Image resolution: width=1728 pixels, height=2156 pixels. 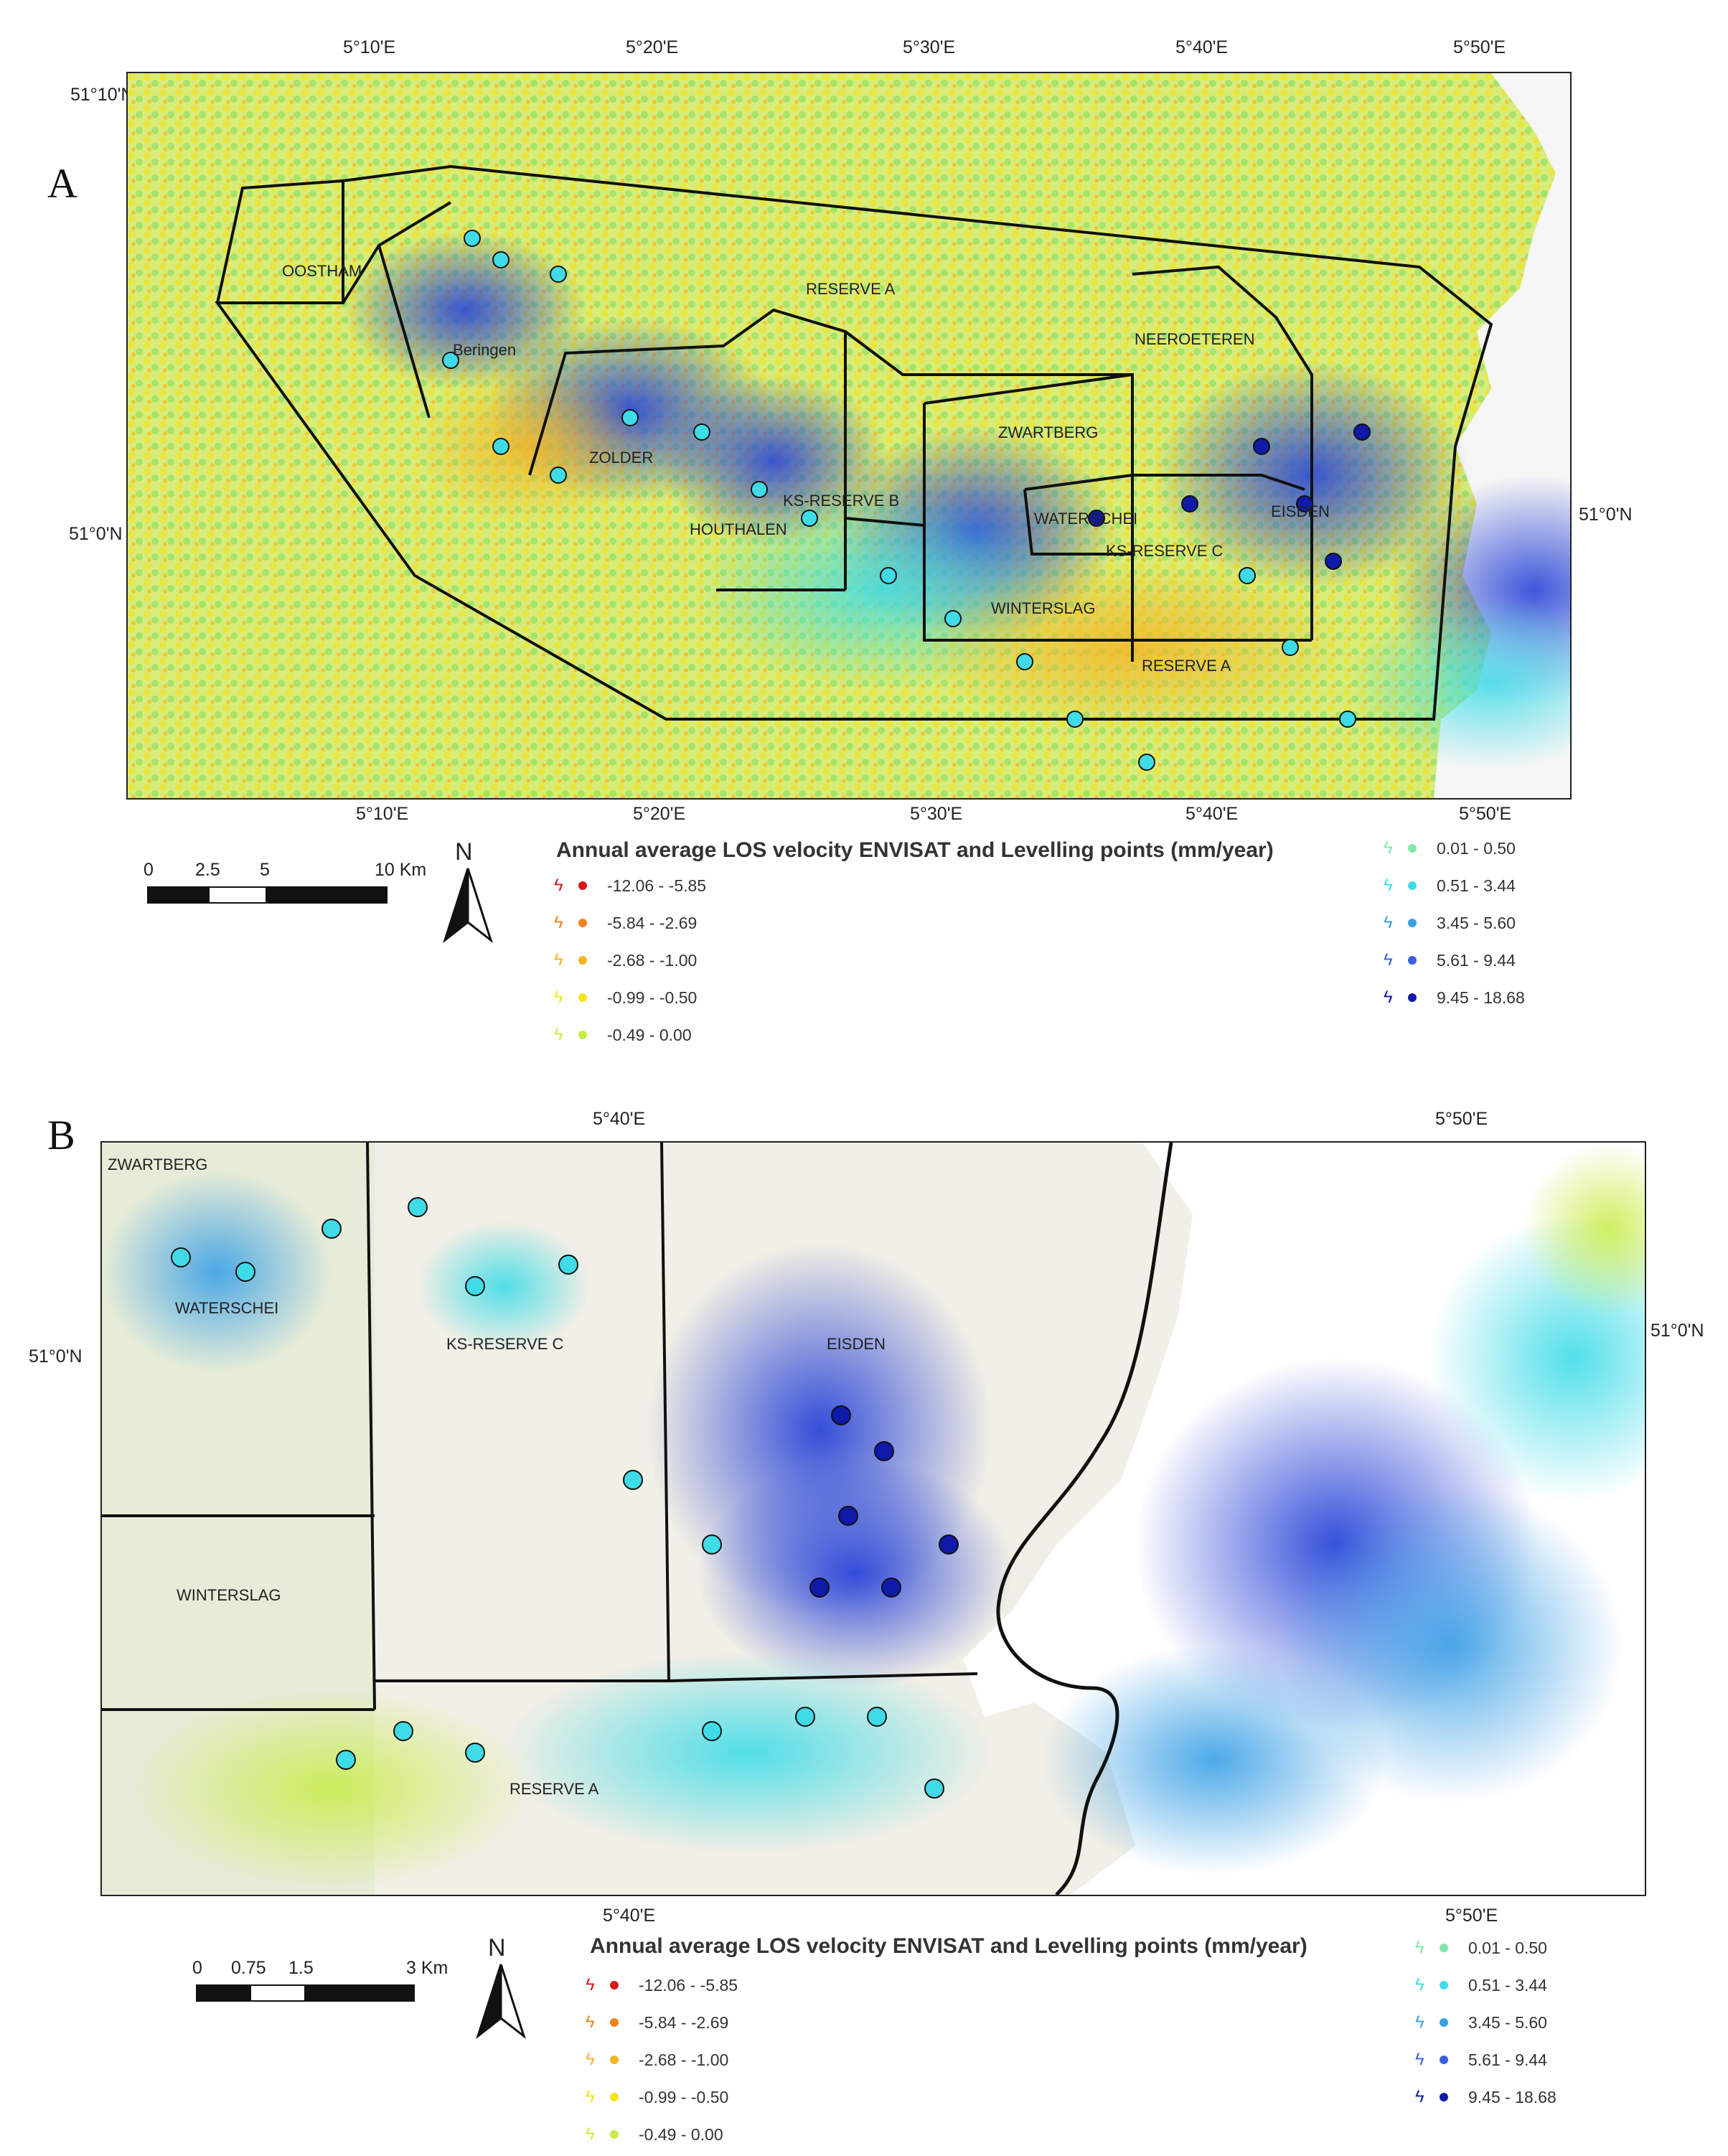 I want to click on panel-b-lat-right-1: 51°0'N, so click(x=1677, y=1331).